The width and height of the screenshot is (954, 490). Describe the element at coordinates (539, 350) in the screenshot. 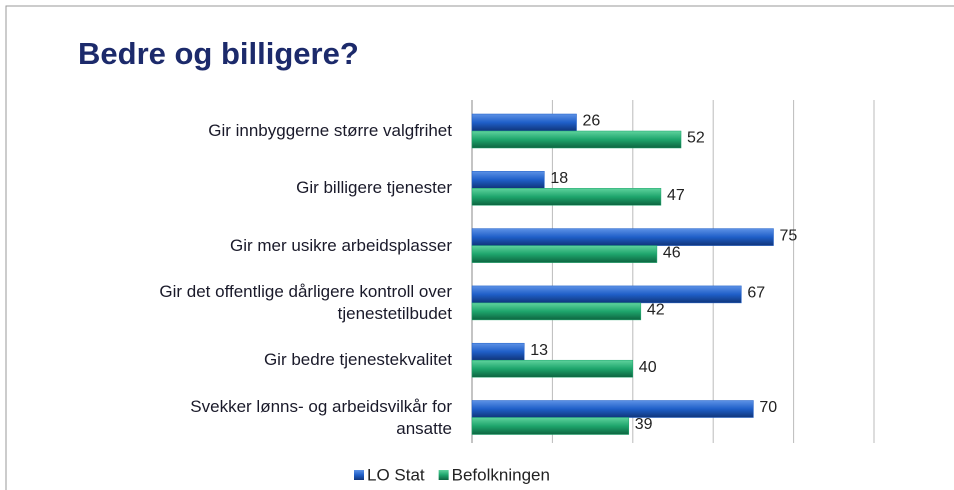

I see `value-label: 13` at that location.